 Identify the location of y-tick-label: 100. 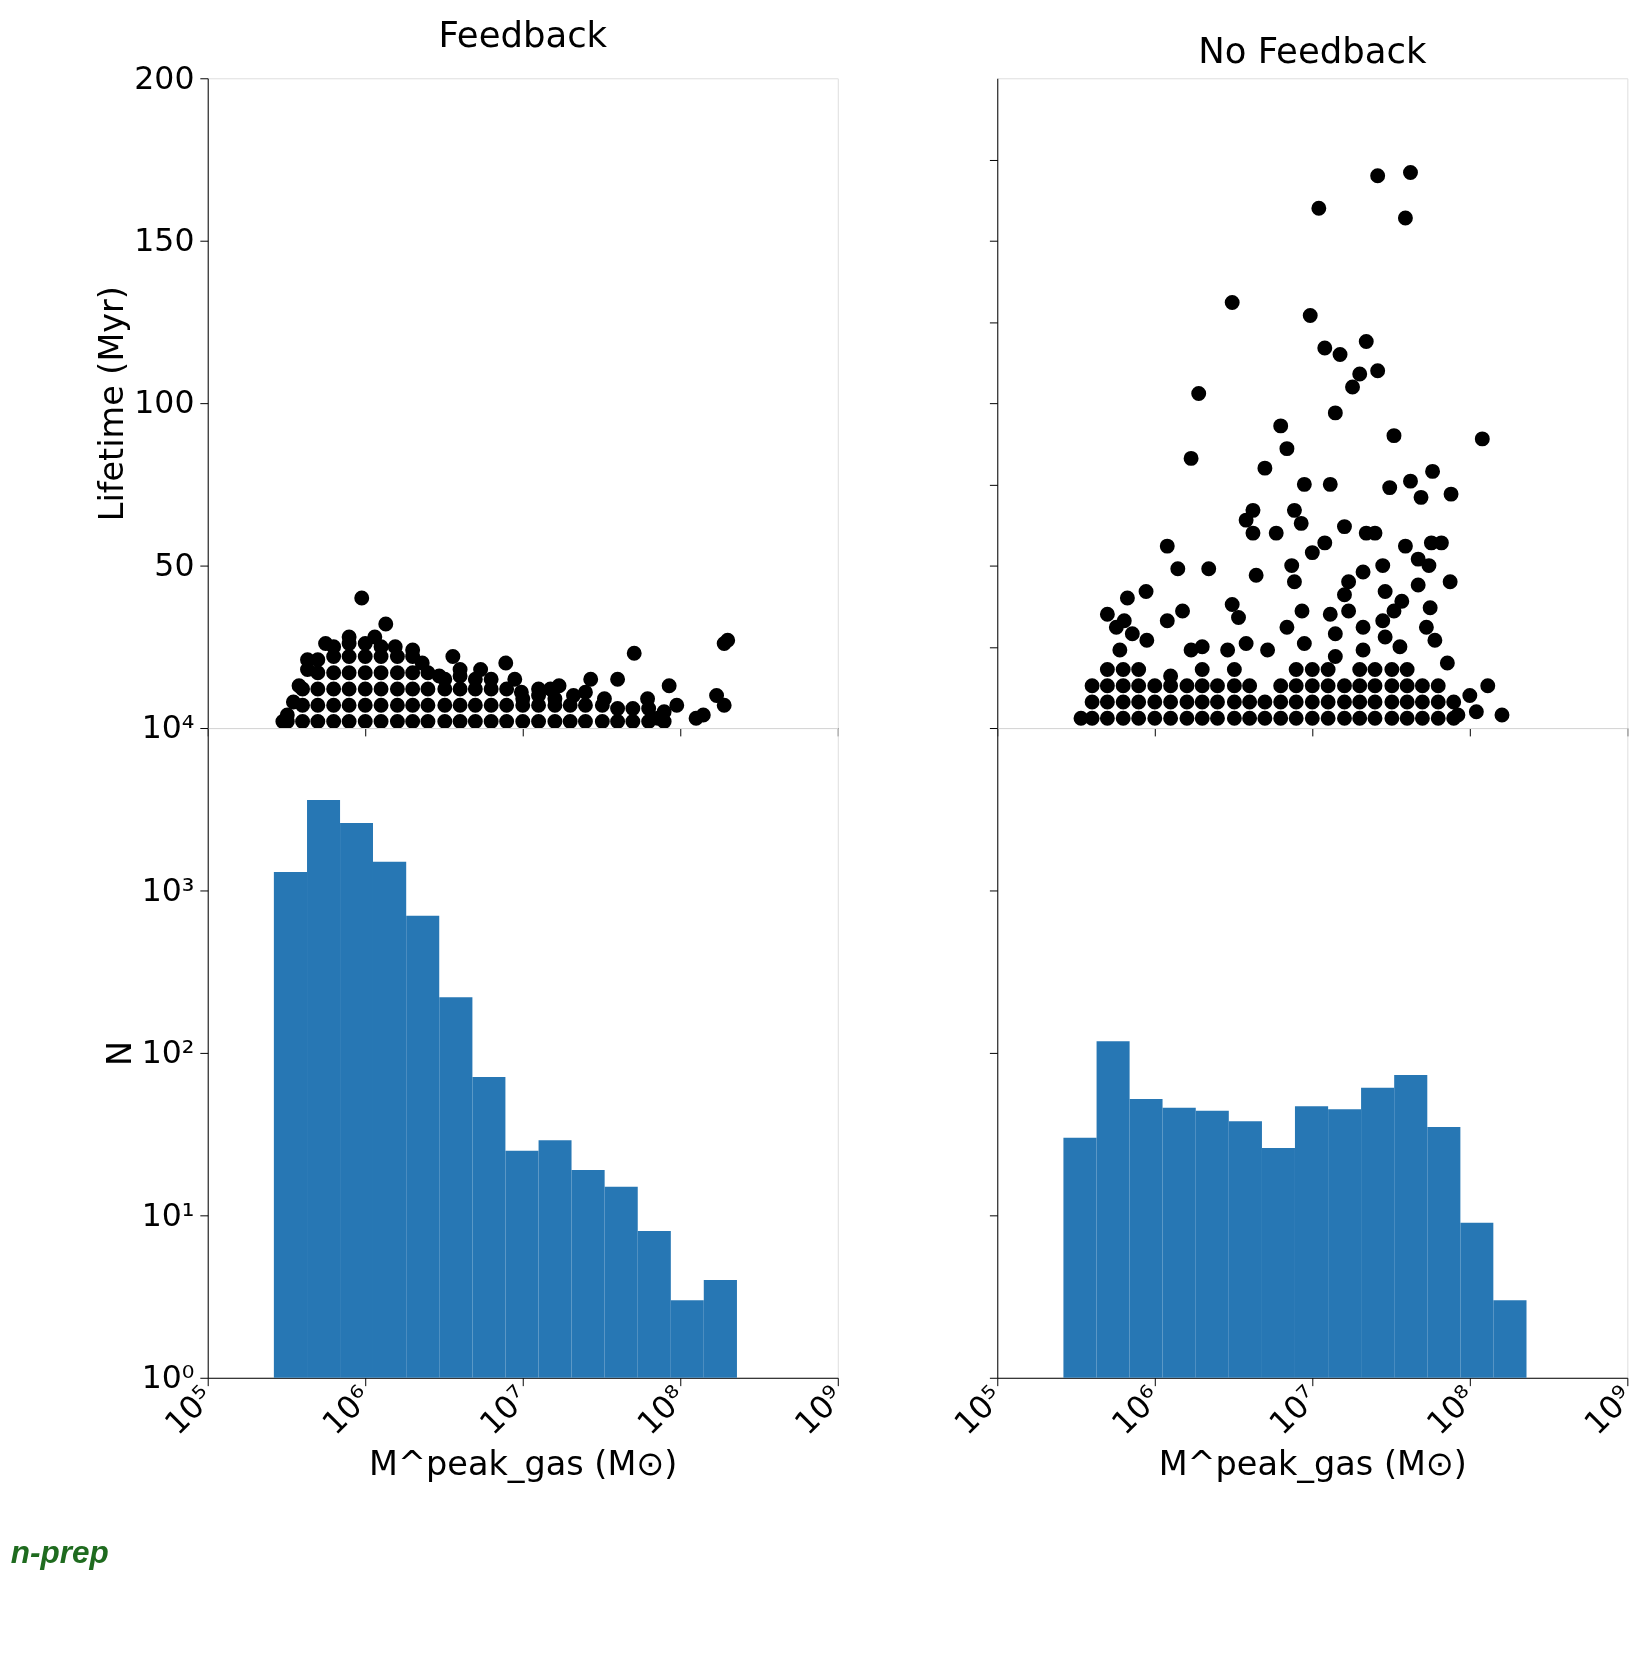
(164, 402).